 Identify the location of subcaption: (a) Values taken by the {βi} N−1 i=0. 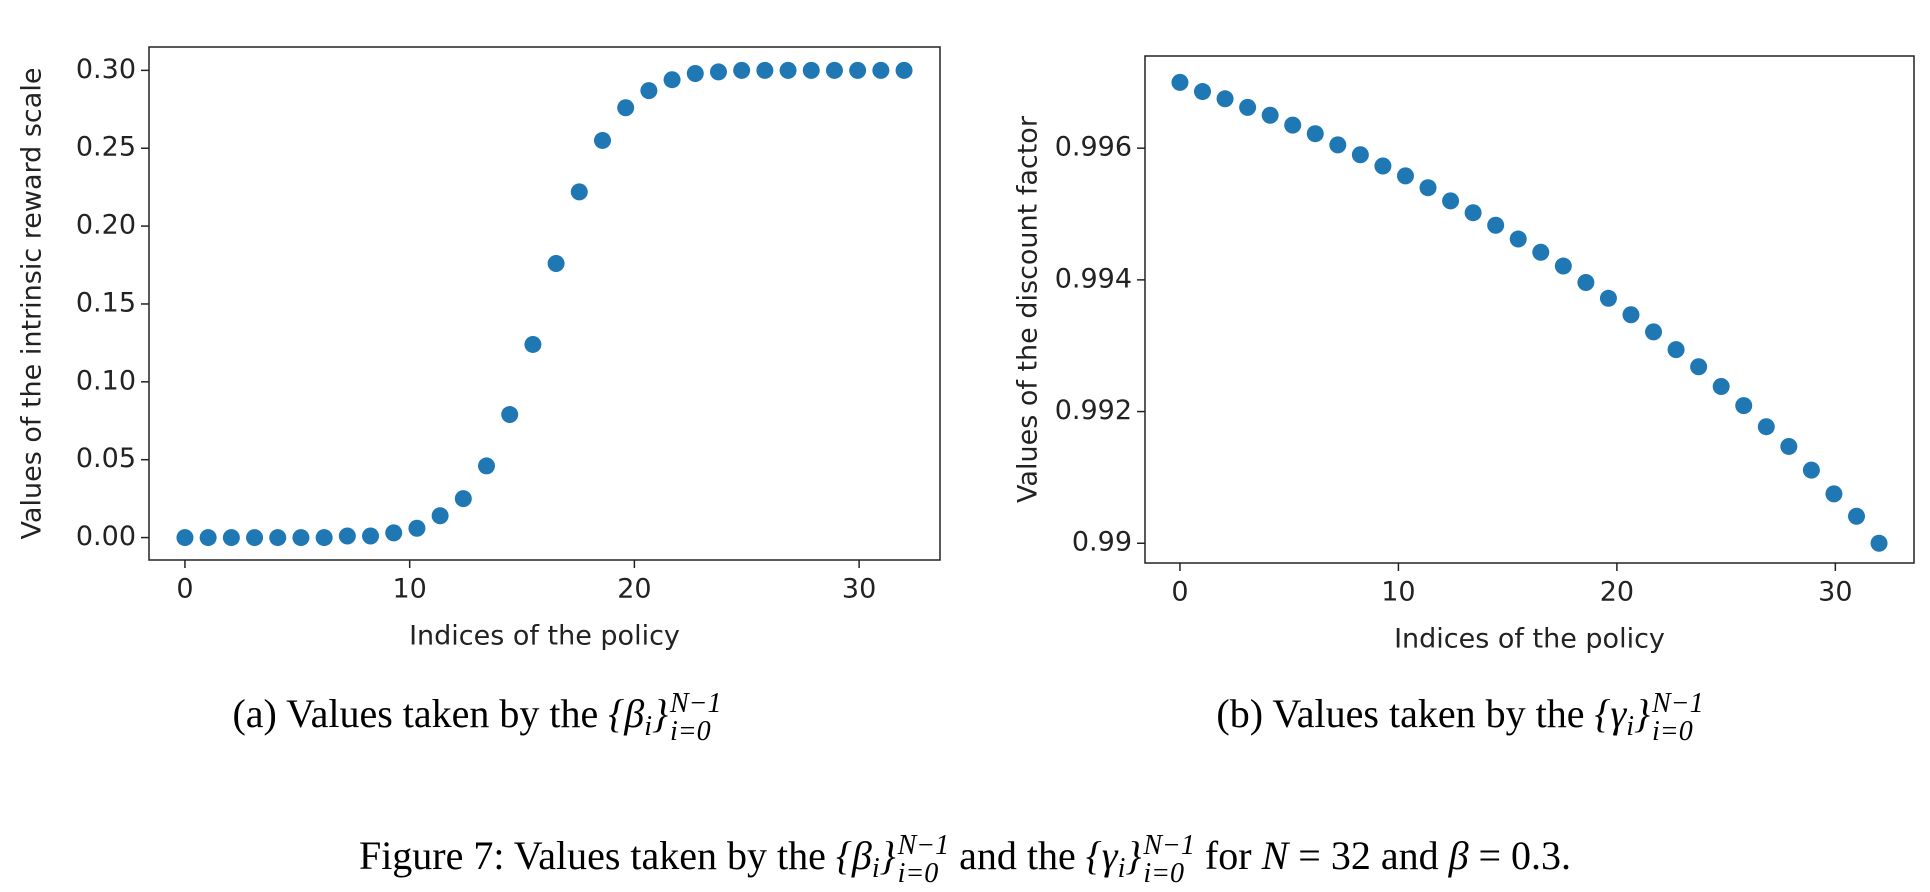
(476, 718).